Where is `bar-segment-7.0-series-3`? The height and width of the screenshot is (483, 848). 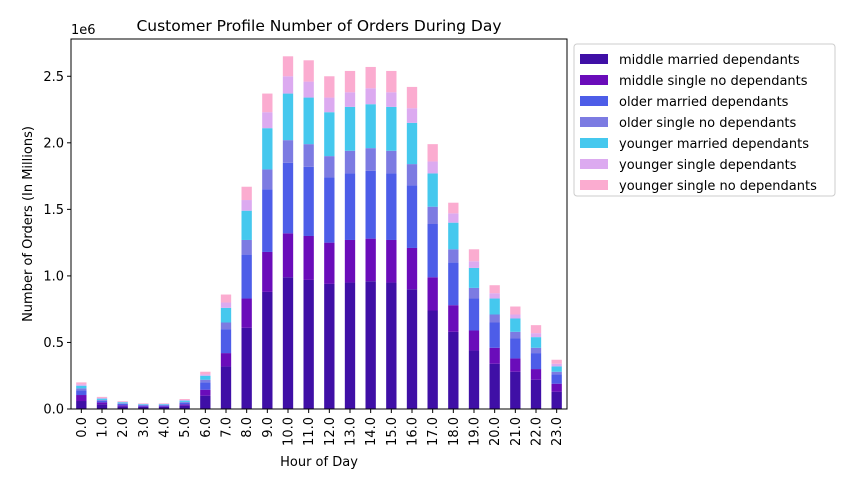 bar-segment-7.0-series-3 is located at coordinates (226, 326).